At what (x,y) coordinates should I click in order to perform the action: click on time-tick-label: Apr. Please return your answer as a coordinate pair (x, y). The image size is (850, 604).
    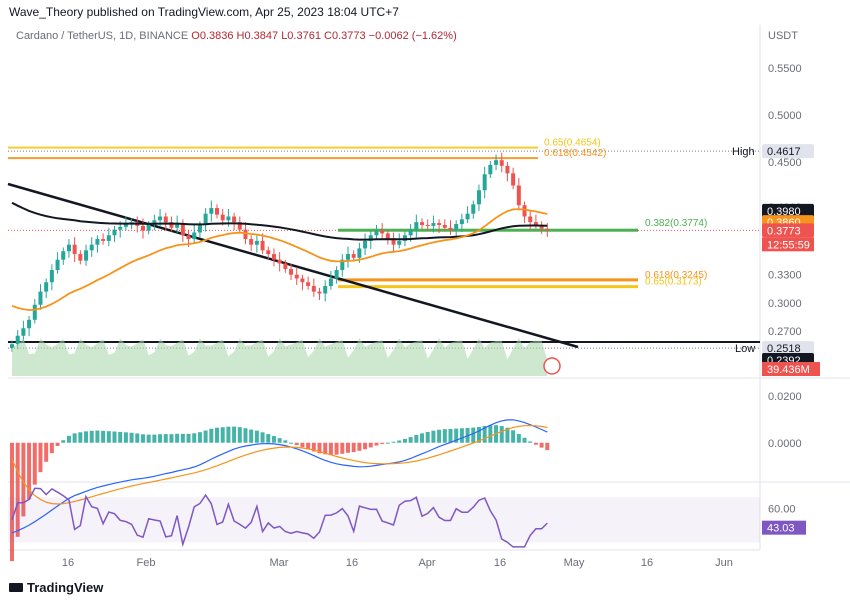
    Looking at the image, I should click on (426, 563).